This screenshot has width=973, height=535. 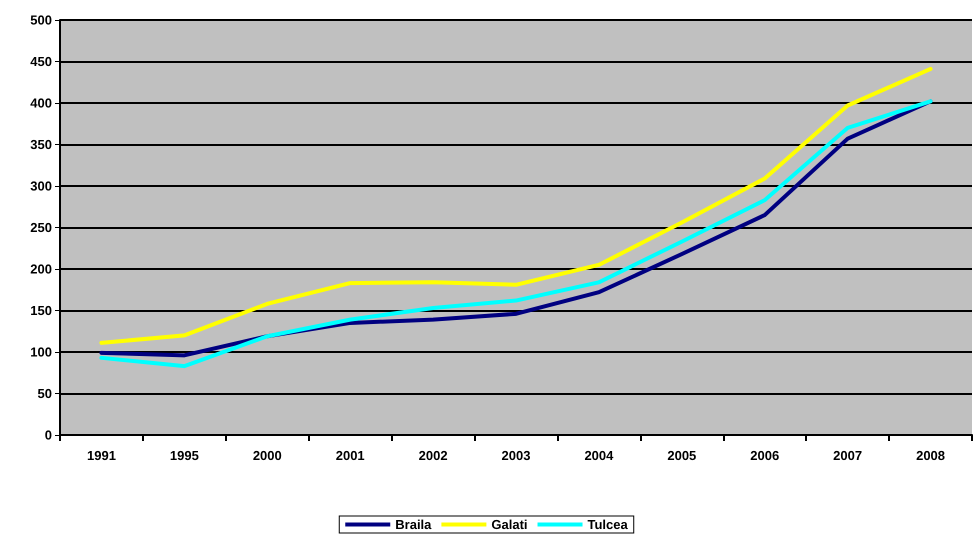 What do you see at coordinates (101, 455) in the screenshot?
I see `x-tick-label: 1991` at bounding box center [101, 455].